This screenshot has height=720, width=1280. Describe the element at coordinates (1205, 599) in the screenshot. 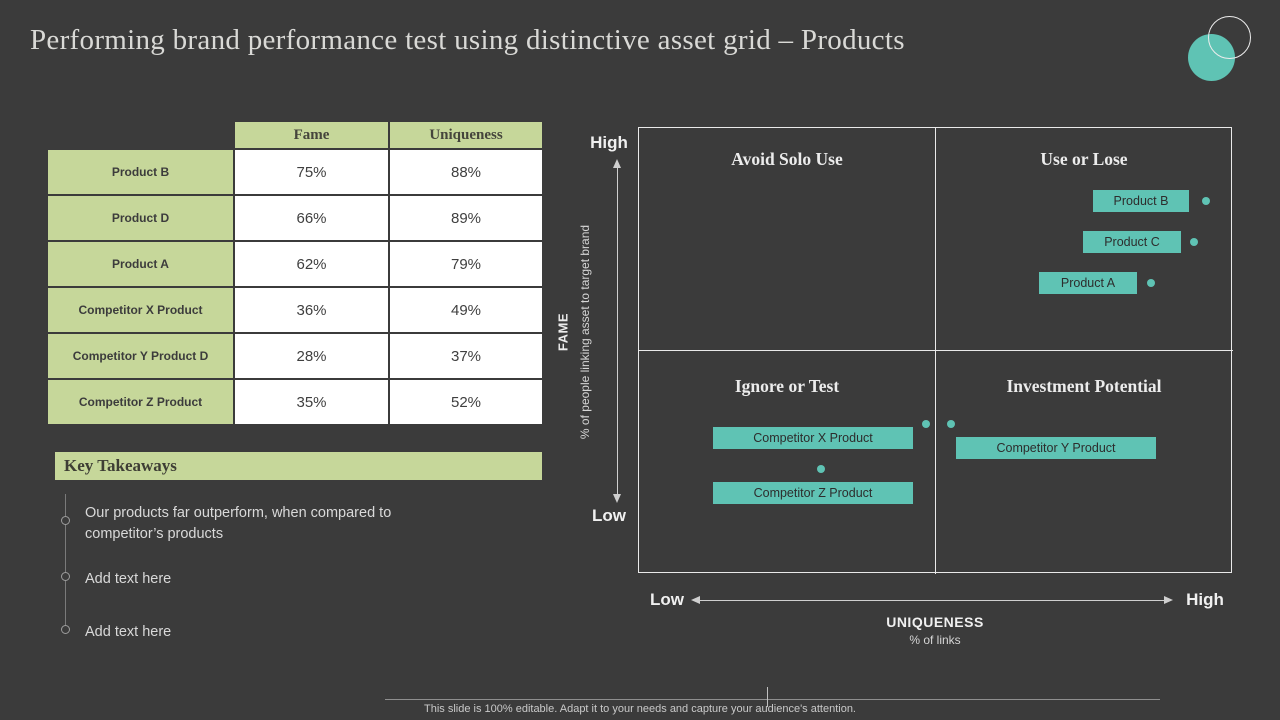

I see `x-axis-max-label: High` at that location.